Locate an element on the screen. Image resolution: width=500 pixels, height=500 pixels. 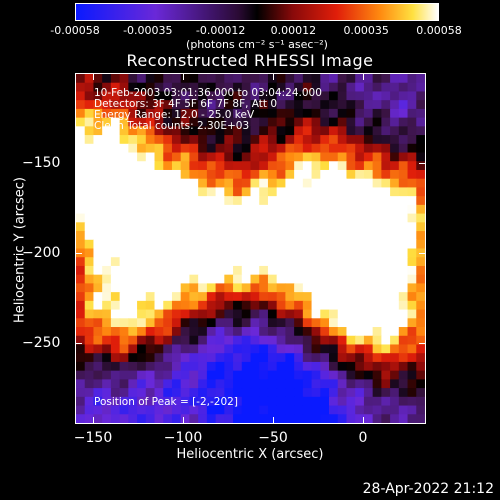
colorbar-tick-label: 0.00035 is located at coordinates (366, 30).